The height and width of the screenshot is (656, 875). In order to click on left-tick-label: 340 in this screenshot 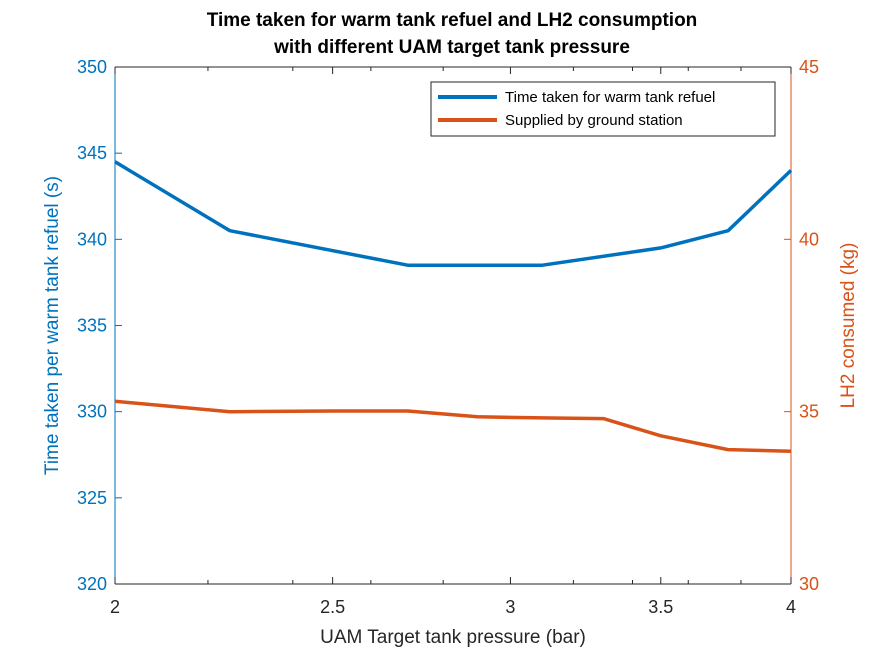, I will do `click(92, 239)`.